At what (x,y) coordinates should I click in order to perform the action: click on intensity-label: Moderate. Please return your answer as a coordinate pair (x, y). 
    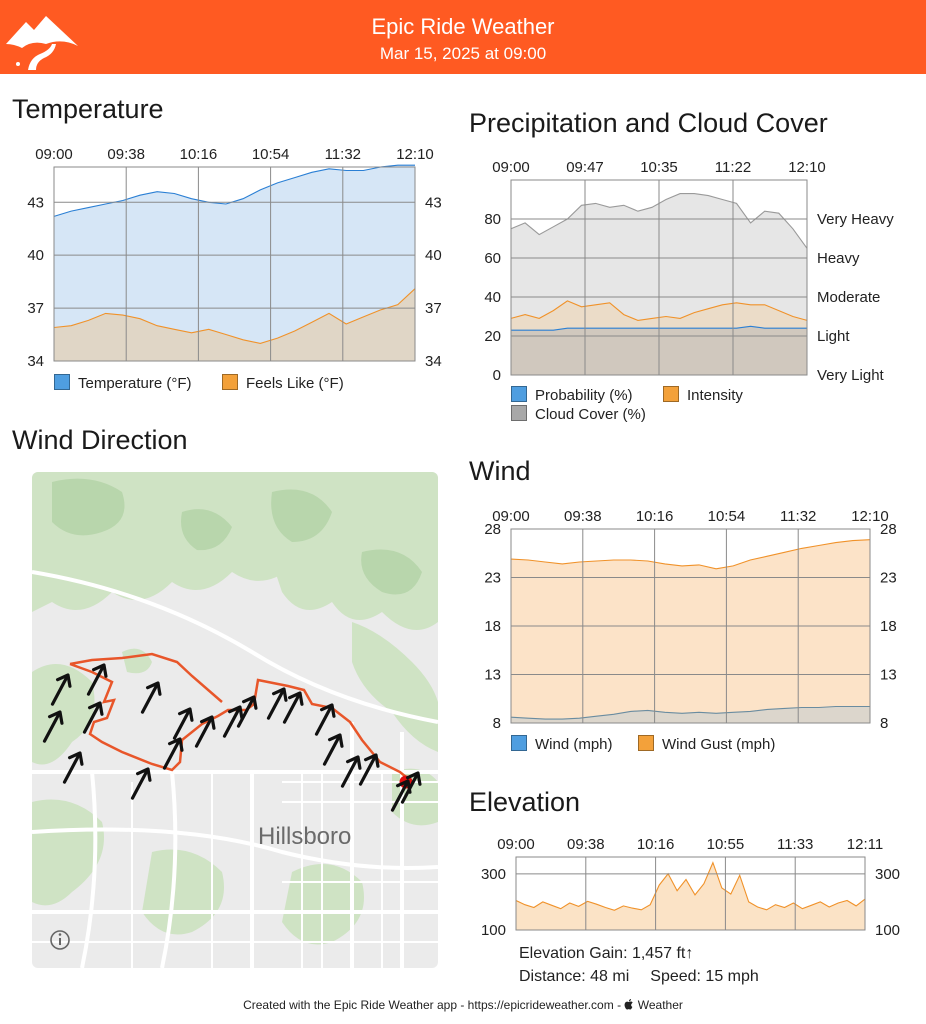
    Looking at the image, I should click on (848, 297).